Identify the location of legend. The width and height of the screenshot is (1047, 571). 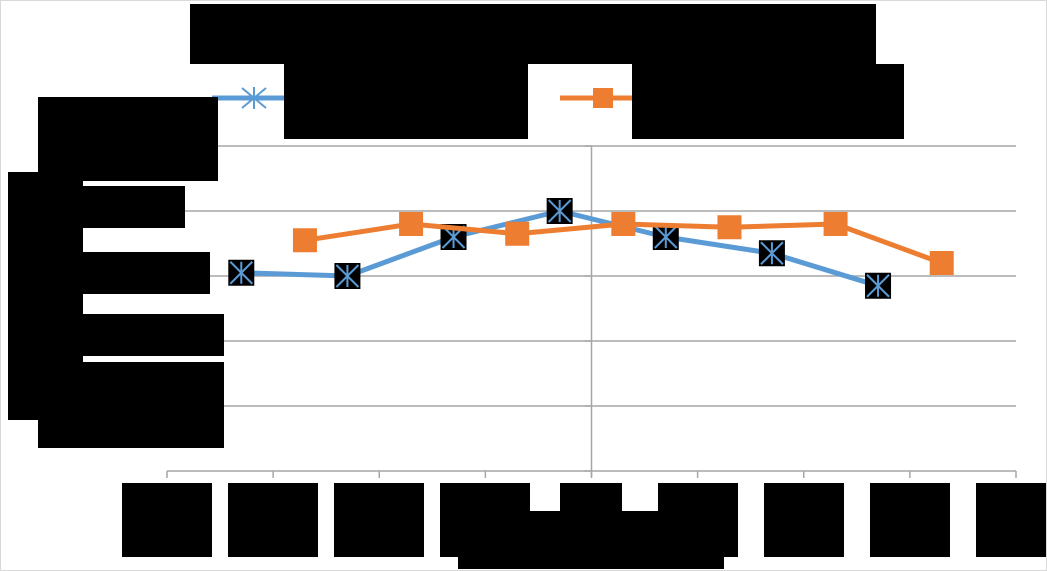
(422, 98).